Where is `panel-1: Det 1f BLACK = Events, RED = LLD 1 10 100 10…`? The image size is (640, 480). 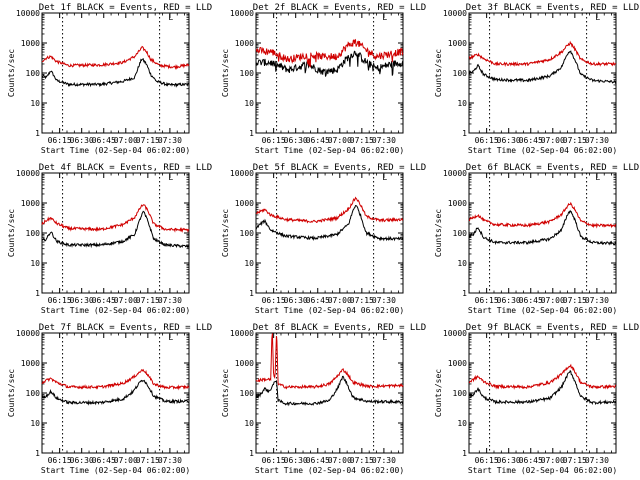
panel-1: Det 1f BLACK = Events, RED = LLD 1 10 100 10… is located at coordinates (109, 79).